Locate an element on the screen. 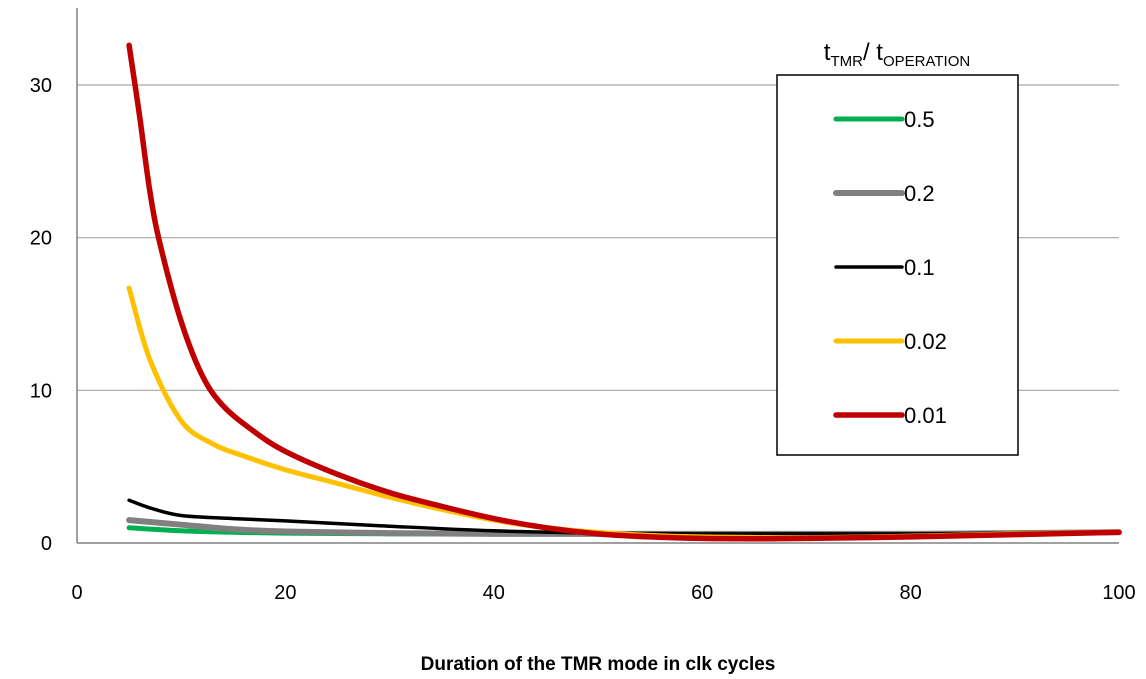  legend-items: 0.5 0.2 0.1 0.02 0.01 is located at coordinates (890, 267).